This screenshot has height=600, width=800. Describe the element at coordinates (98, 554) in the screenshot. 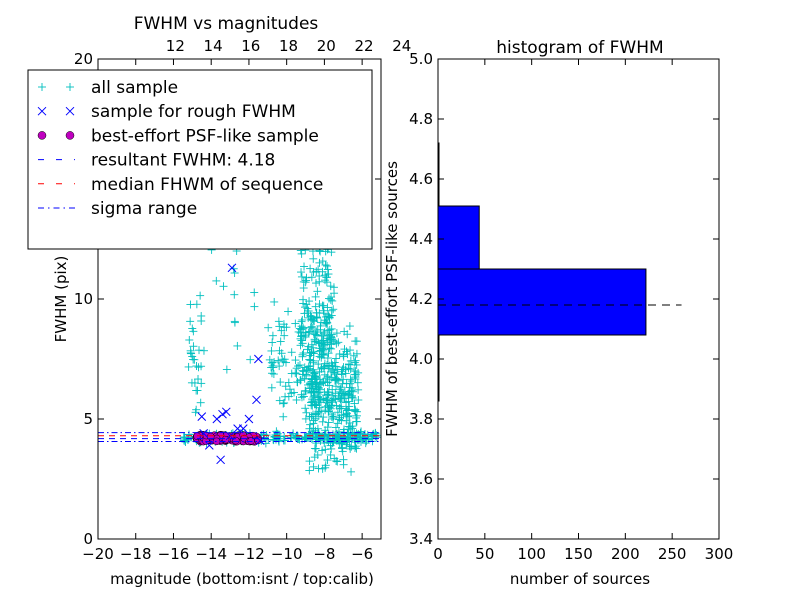

I see `x-tick-label: −20` at that location.